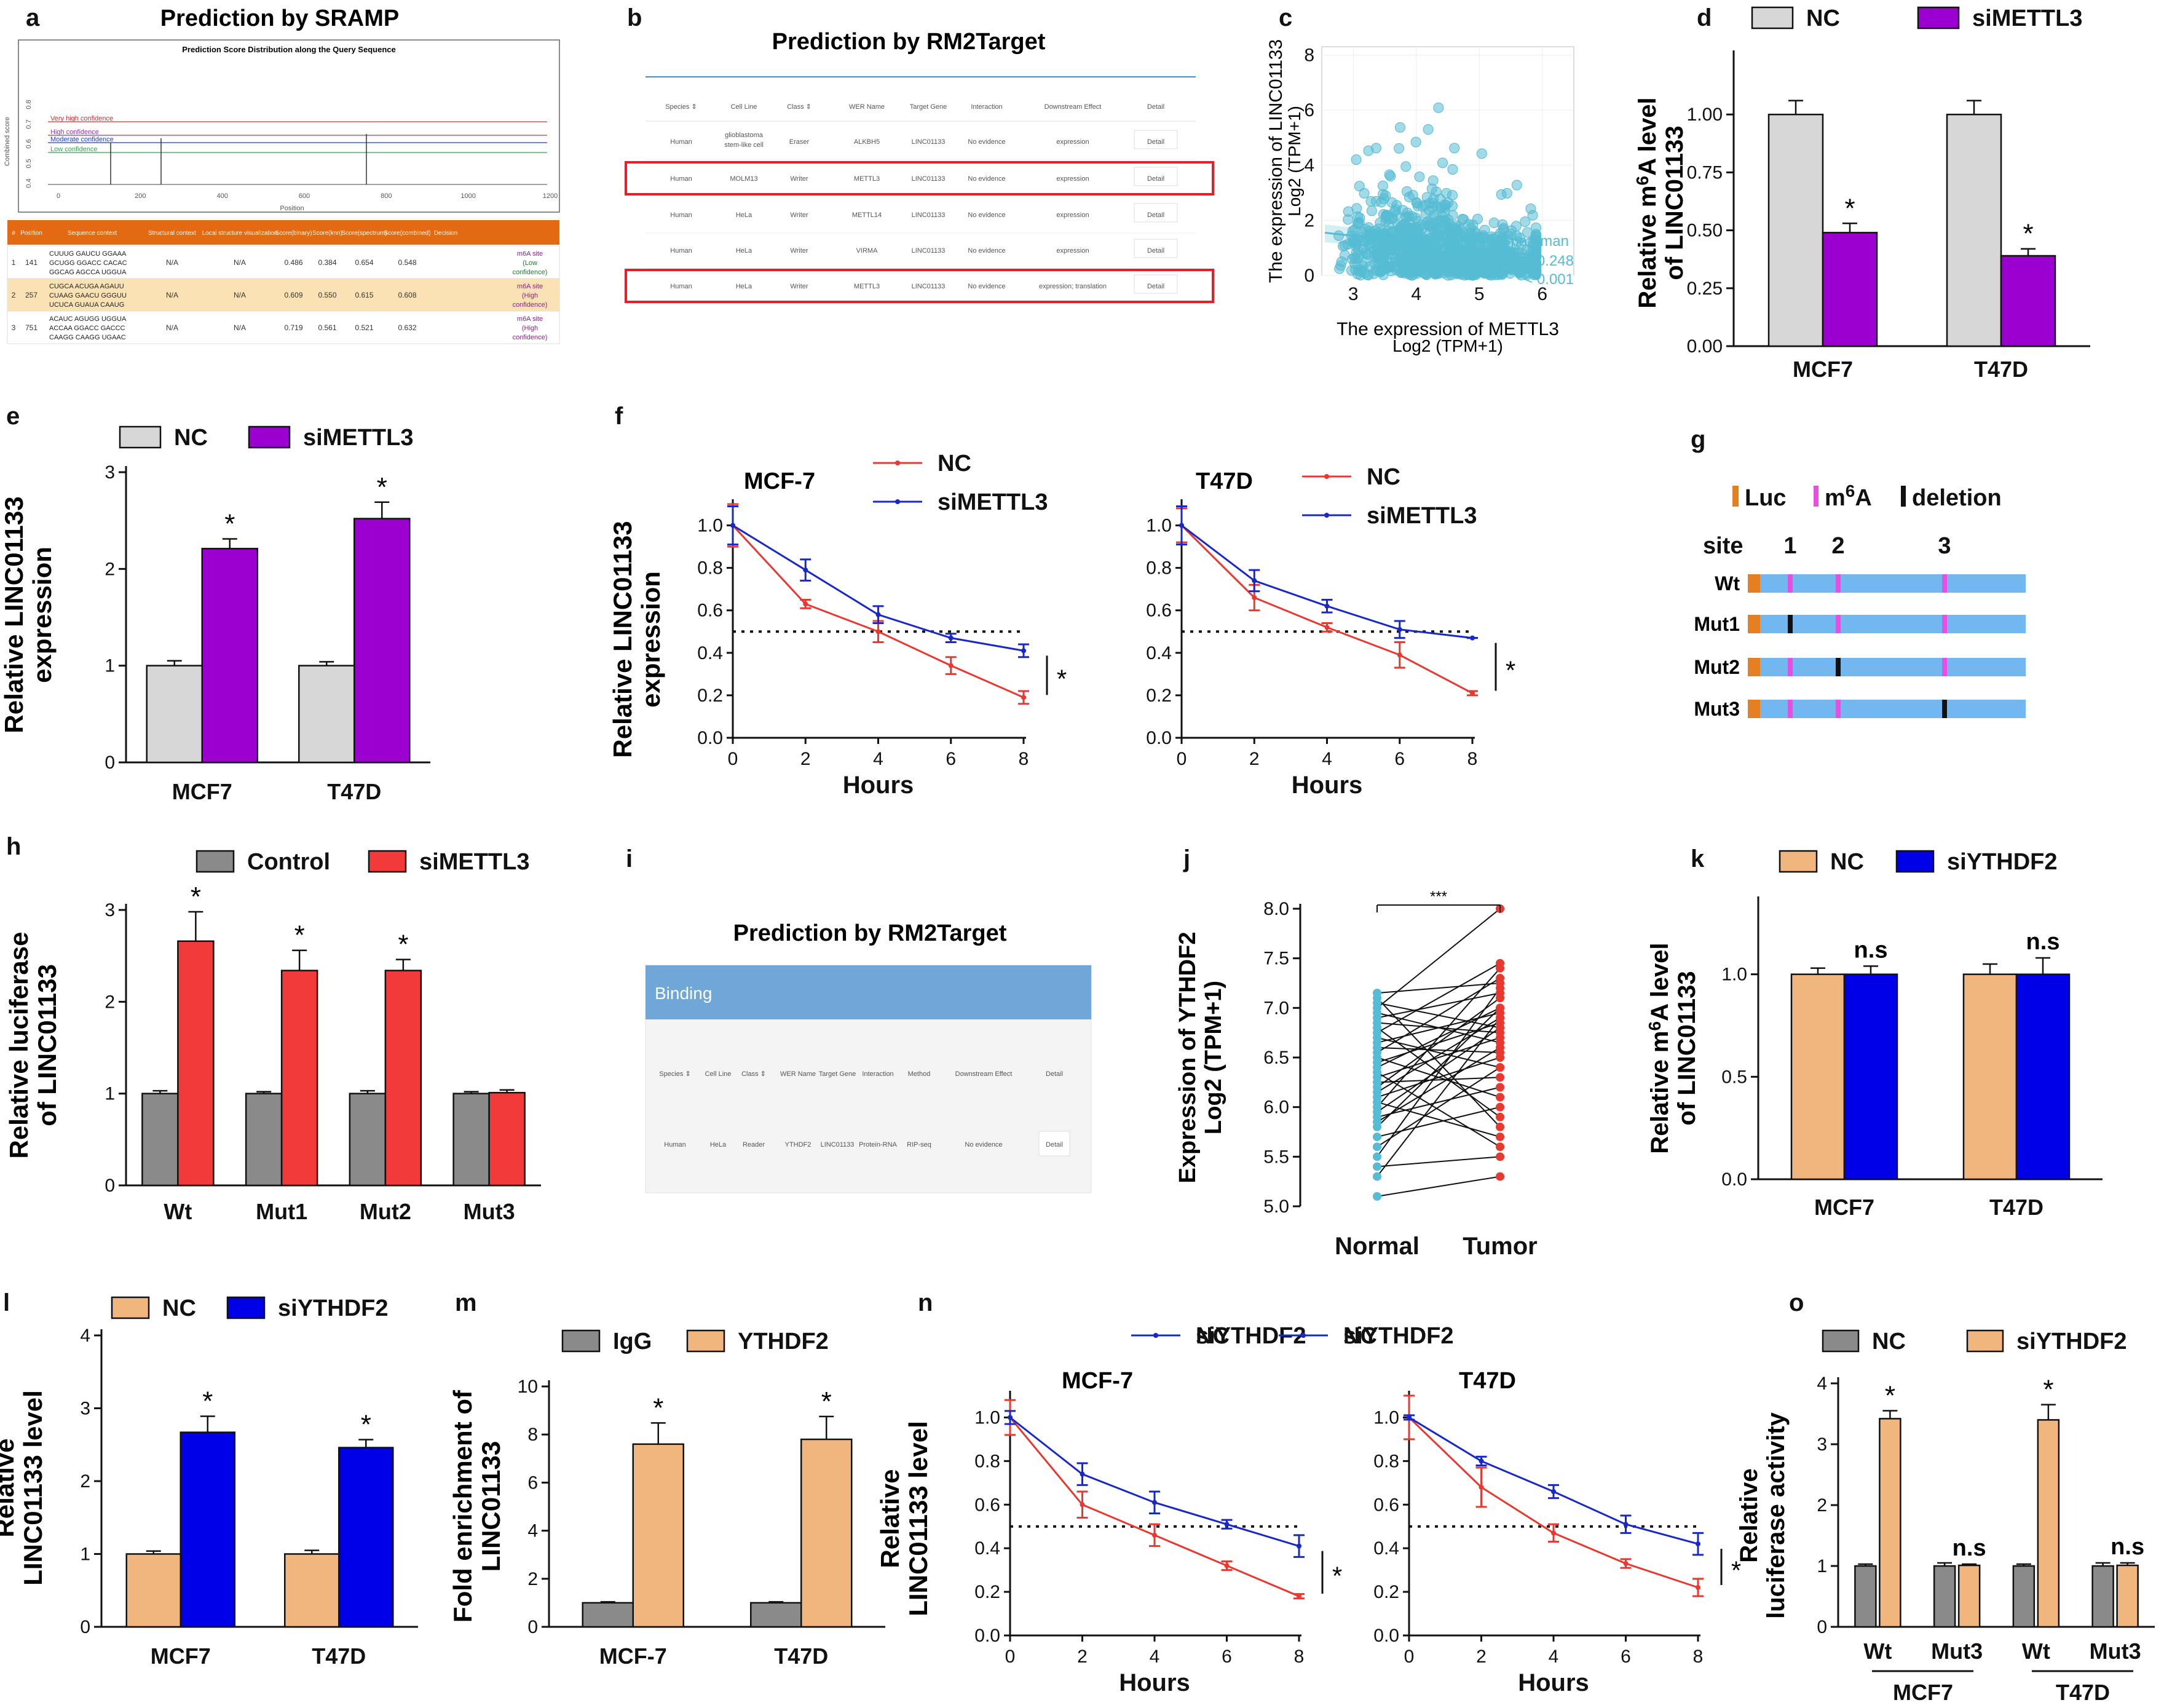 This screenshot has height=1708, width=2164. Describe the element at coordinates (467, 196) in the screenshot. I see `sramp-xtick: 1000` at that location.